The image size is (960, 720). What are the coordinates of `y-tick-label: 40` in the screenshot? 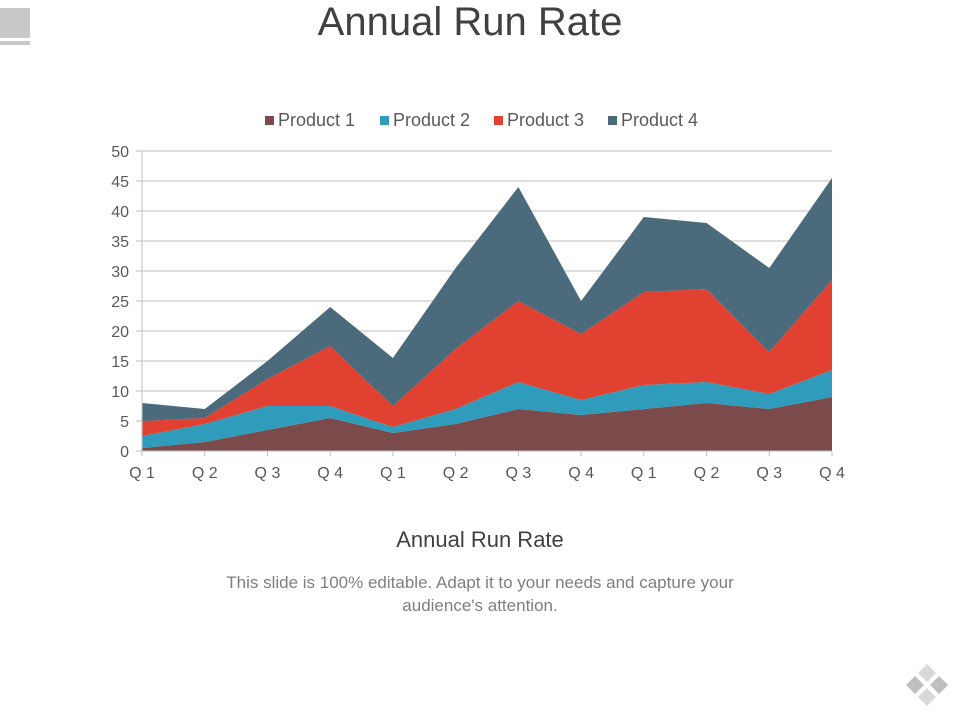 It's located at (120, 212).